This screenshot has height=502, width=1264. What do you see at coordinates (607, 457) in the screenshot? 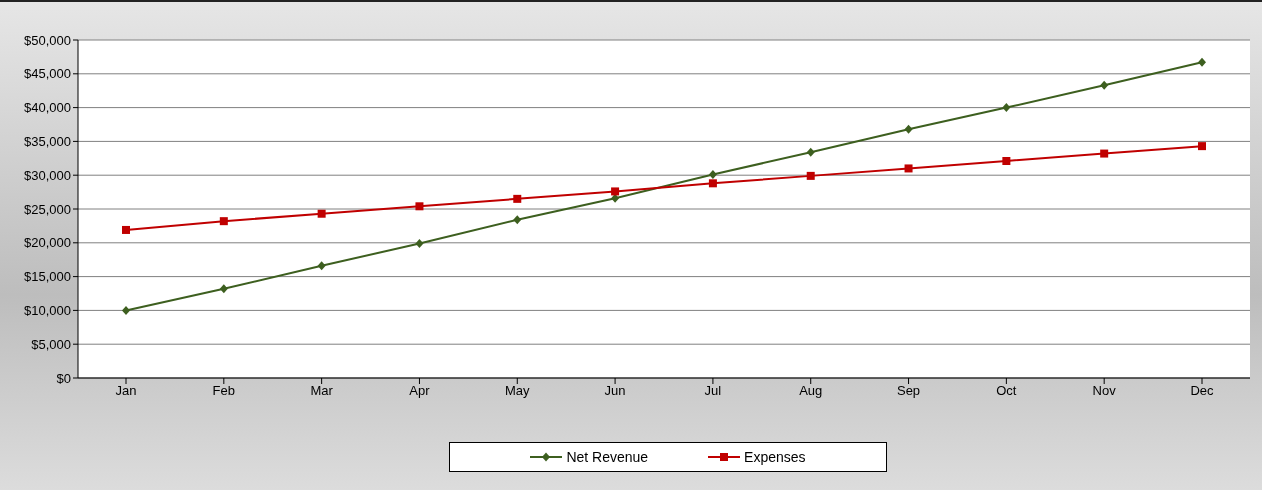
I see `legend-label: Net Revenue` at bounding box center [607, 457].